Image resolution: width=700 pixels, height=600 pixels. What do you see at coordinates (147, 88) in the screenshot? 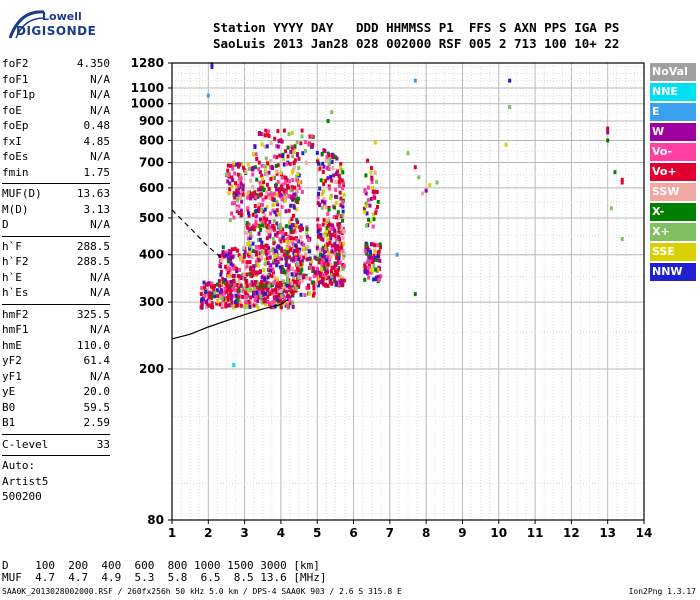
I see `y-tick-label: 1100` at bounding box center [147, 88].